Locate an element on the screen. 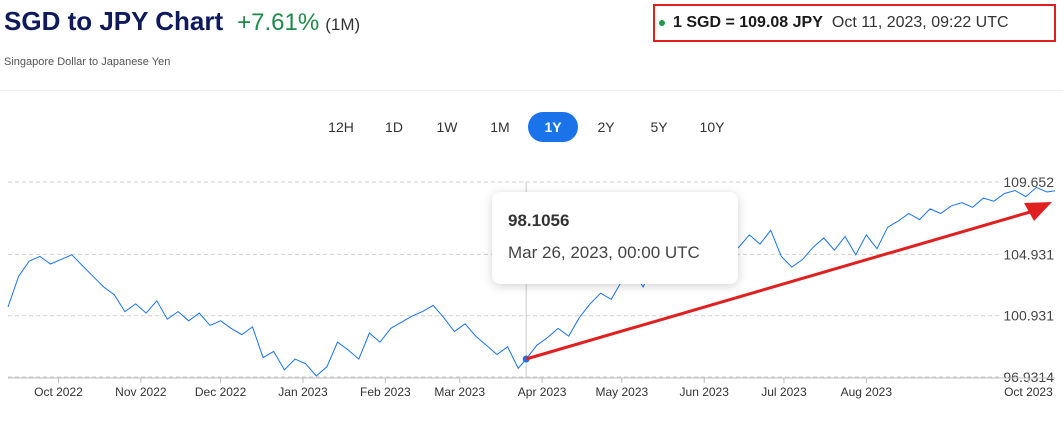  live-dot-icon is located at coordinates (662, 23).